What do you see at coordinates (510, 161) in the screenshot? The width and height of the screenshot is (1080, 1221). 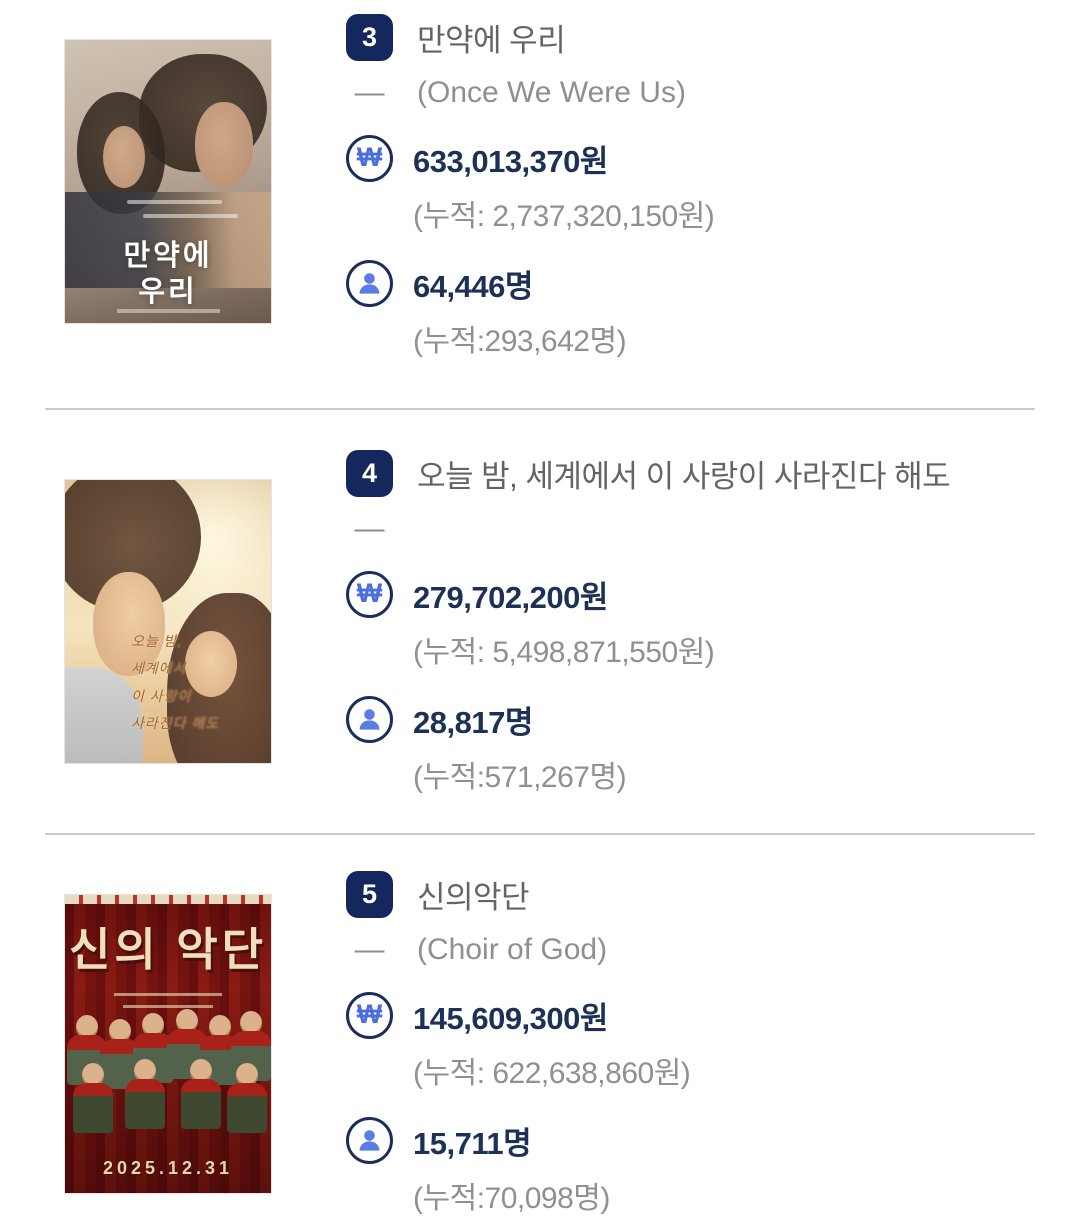 I see `daily-revenue: 633,013,370원` at bounding box center [510, 161].